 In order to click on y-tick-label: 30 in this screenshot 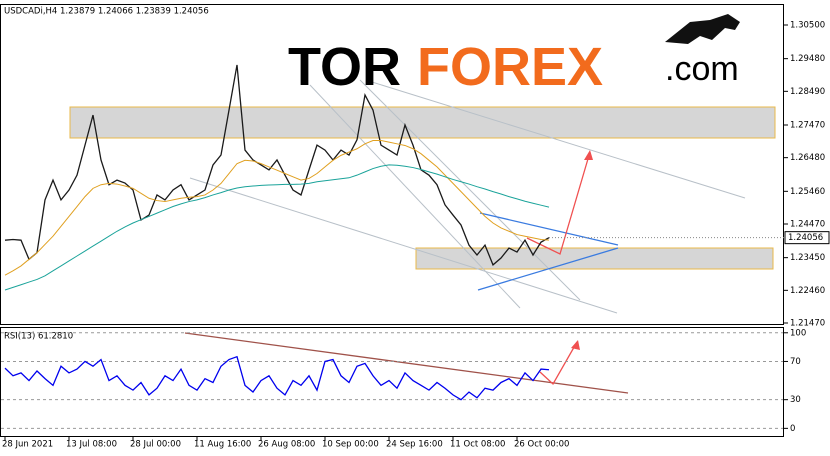, I will do `click(795, 400)`.